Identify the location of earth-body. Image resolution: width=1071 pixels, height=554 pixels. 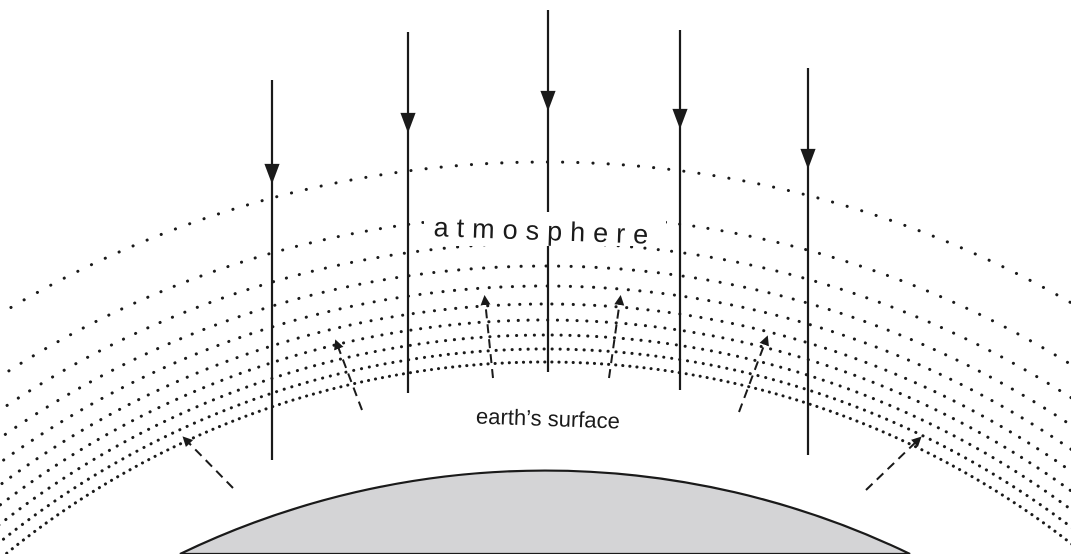
(545, 511).